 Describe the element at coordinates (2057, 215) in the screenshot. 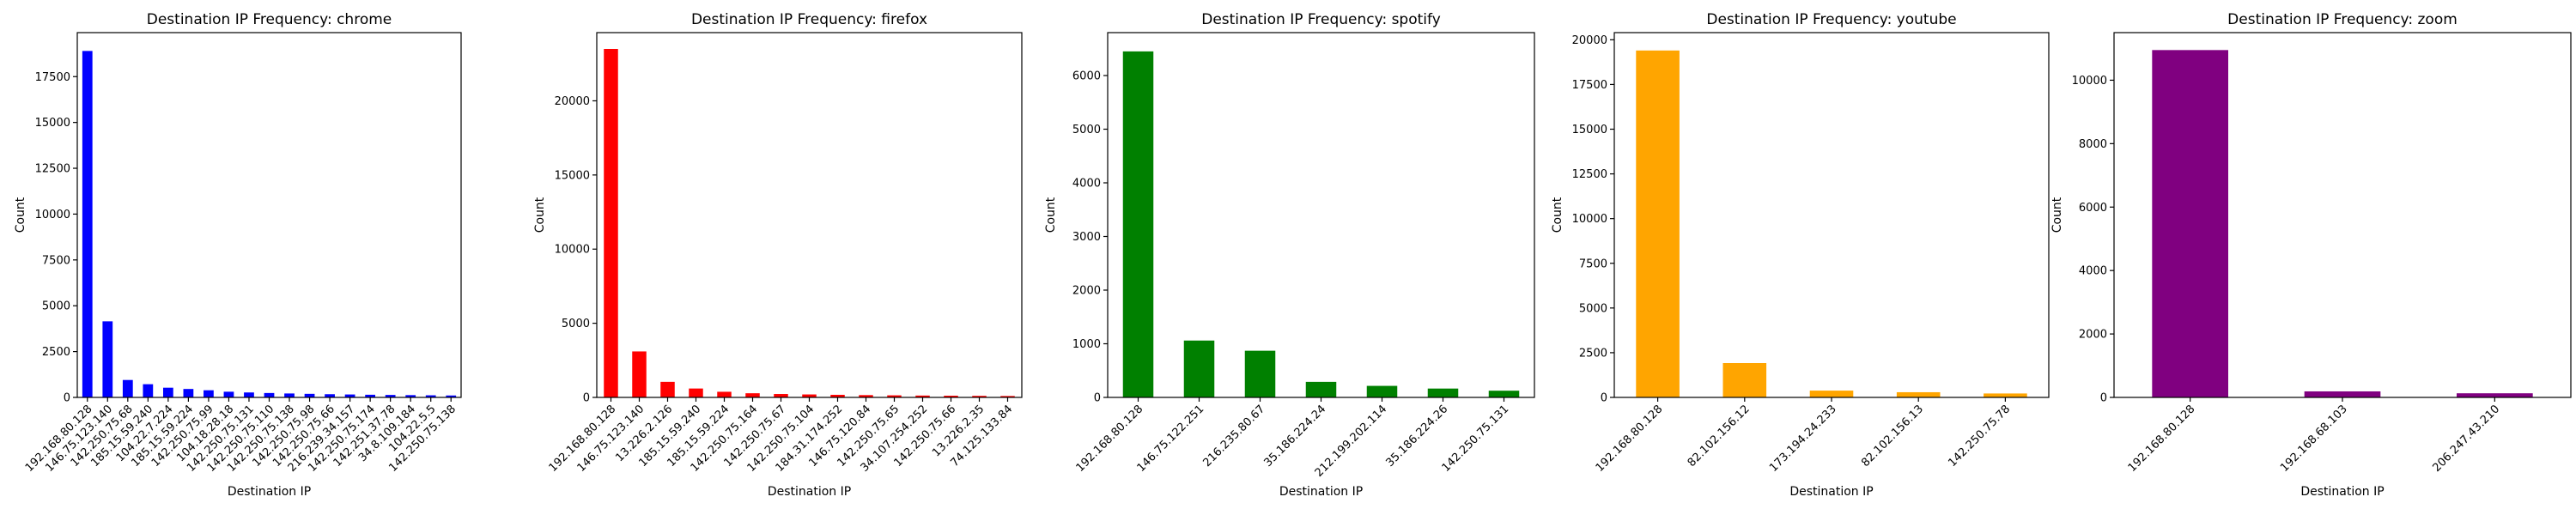

I see `y-axis-label-4: Count` at that location.